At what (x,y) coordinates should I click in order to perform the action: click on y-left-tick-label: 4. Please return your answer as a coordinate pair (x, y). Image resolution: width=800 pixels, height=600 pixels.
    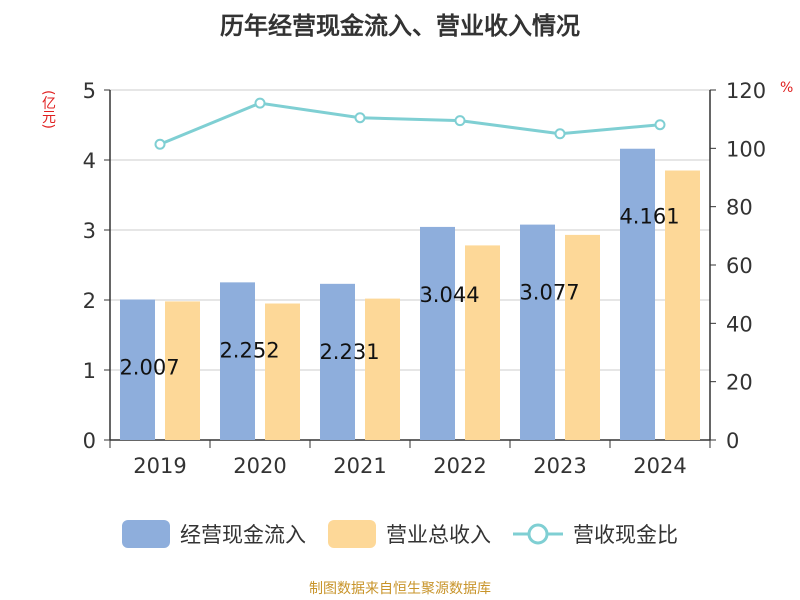
    Looking at the image, I should click on (89, 161).